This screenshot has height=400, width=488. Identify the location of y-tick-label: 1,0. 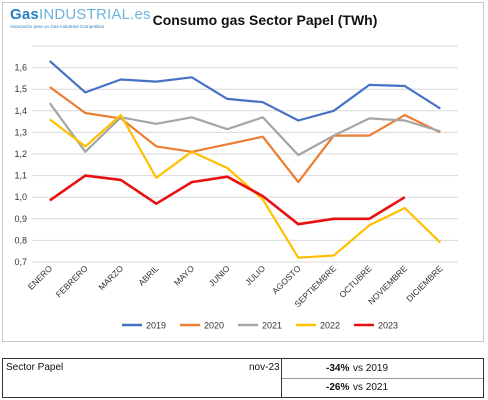
(20, 197).